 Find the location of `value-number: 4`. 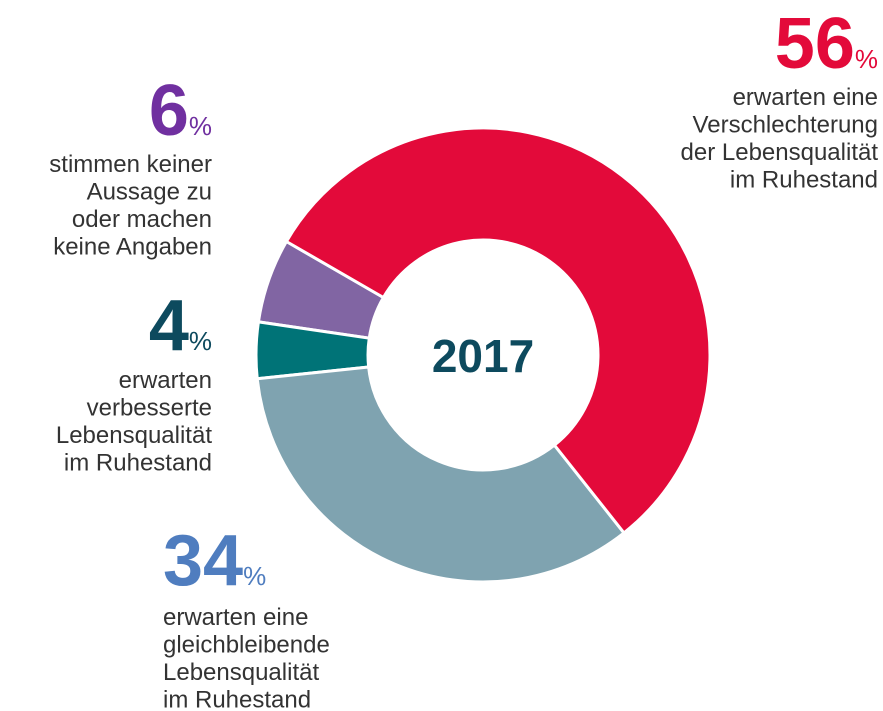

value-number: 4 is located at coordinates (169, 326).